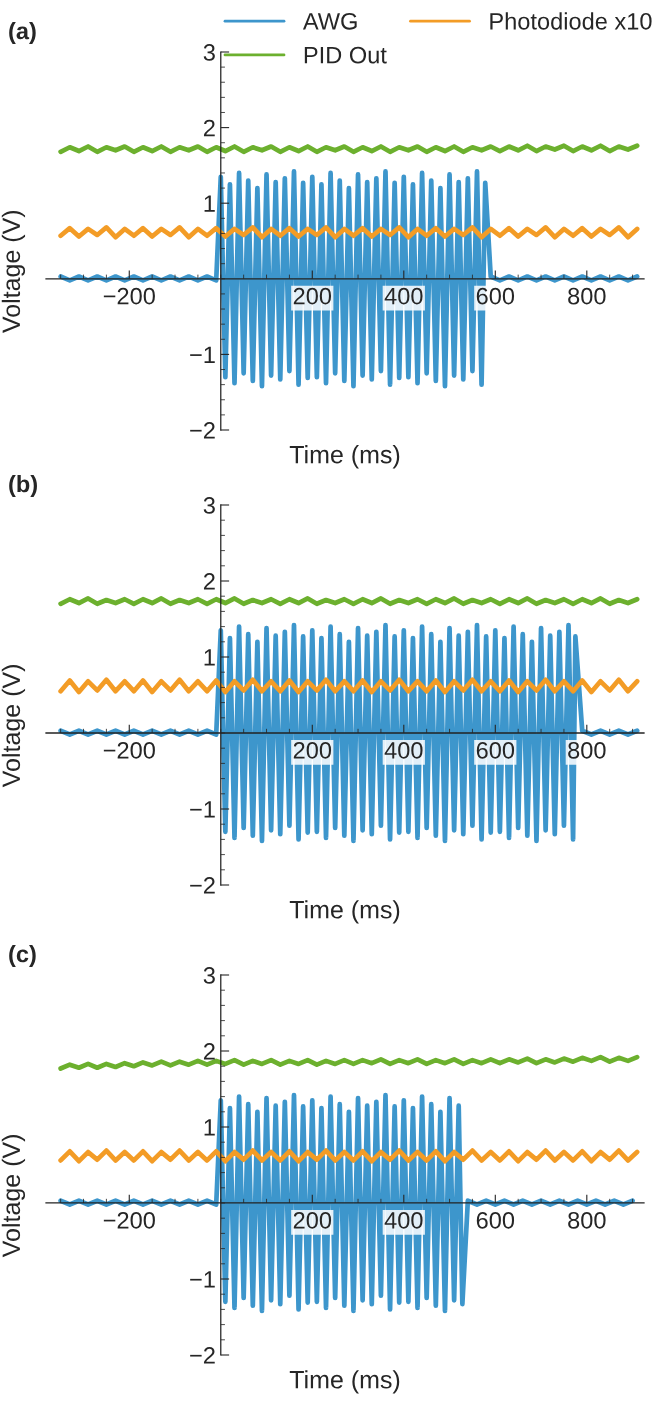 This screenshot has height=1406, width=658. I want to click on legend-label: PID Out, so click(345, 55).